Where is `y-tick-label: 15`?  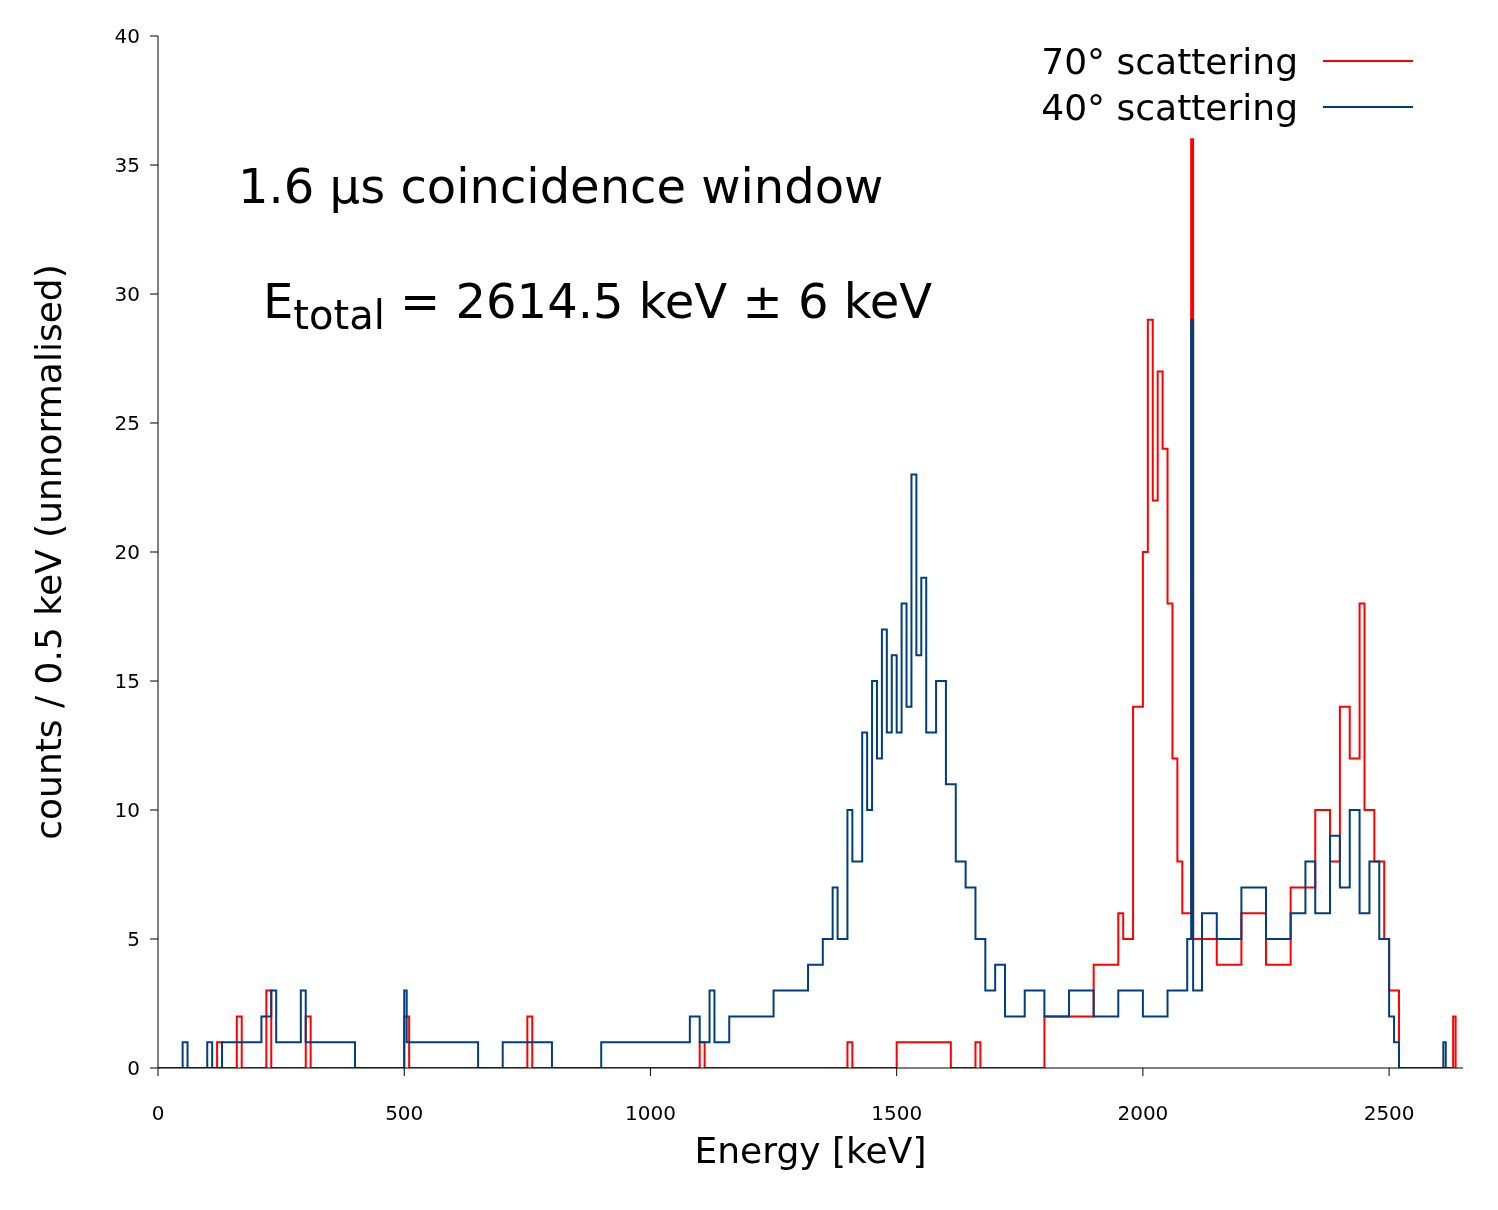 y-tick-label: 15 is located at coordinates (127, 681).